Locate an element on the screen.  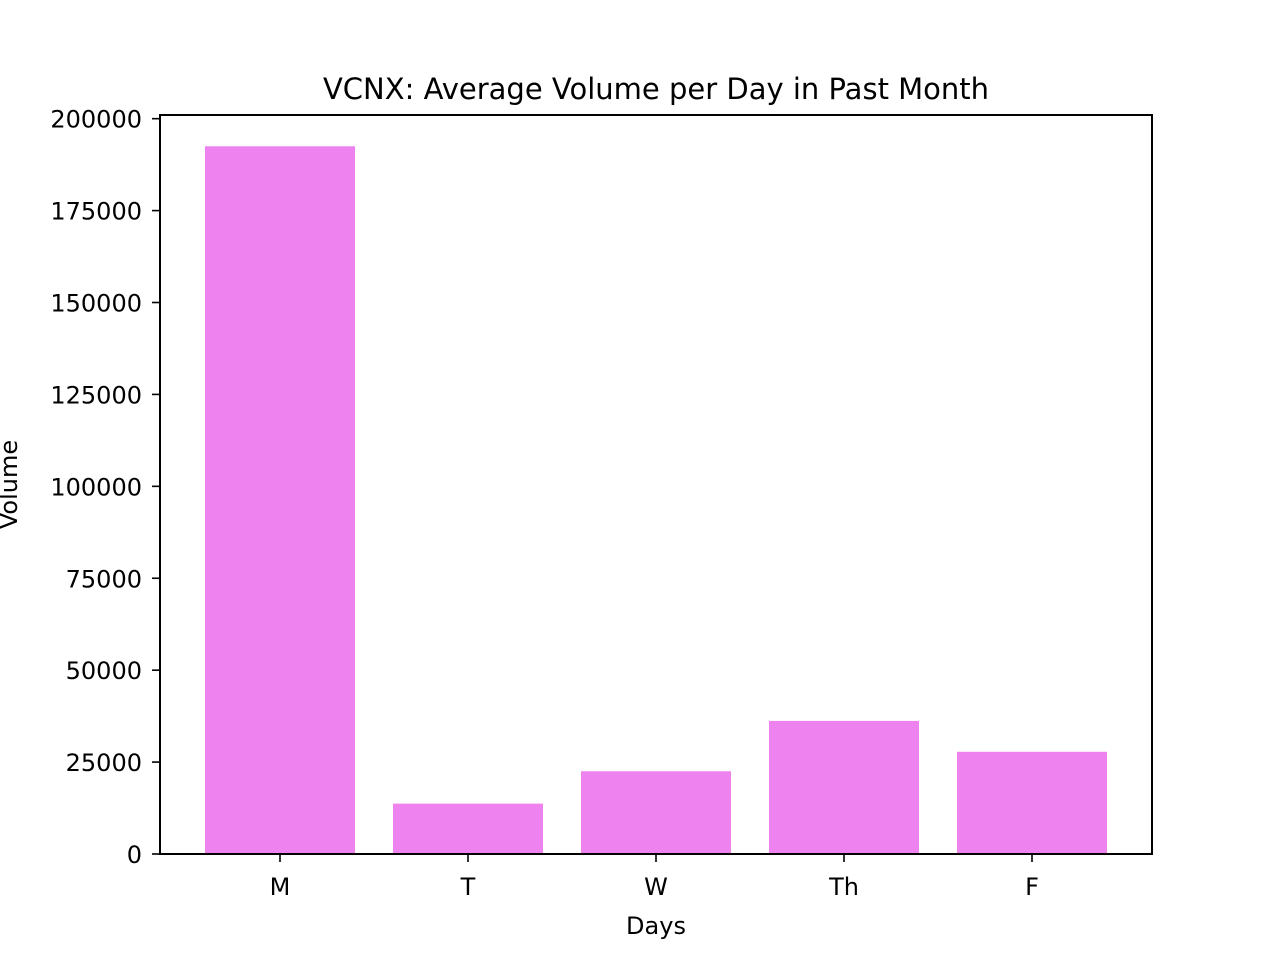
x-tick-label: M is located at coordinates (280, 887).